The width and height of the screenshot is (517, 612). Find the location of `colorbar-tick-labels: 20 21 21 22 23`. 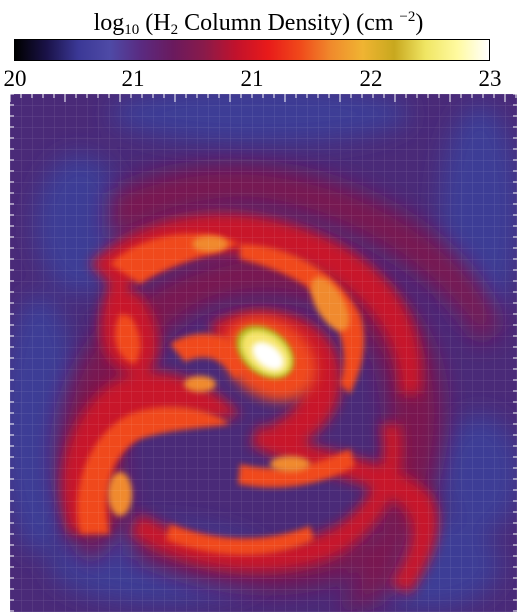

colorbar-tick-labels: 20 21 21 22 23 is located at coordinates (258, 79).